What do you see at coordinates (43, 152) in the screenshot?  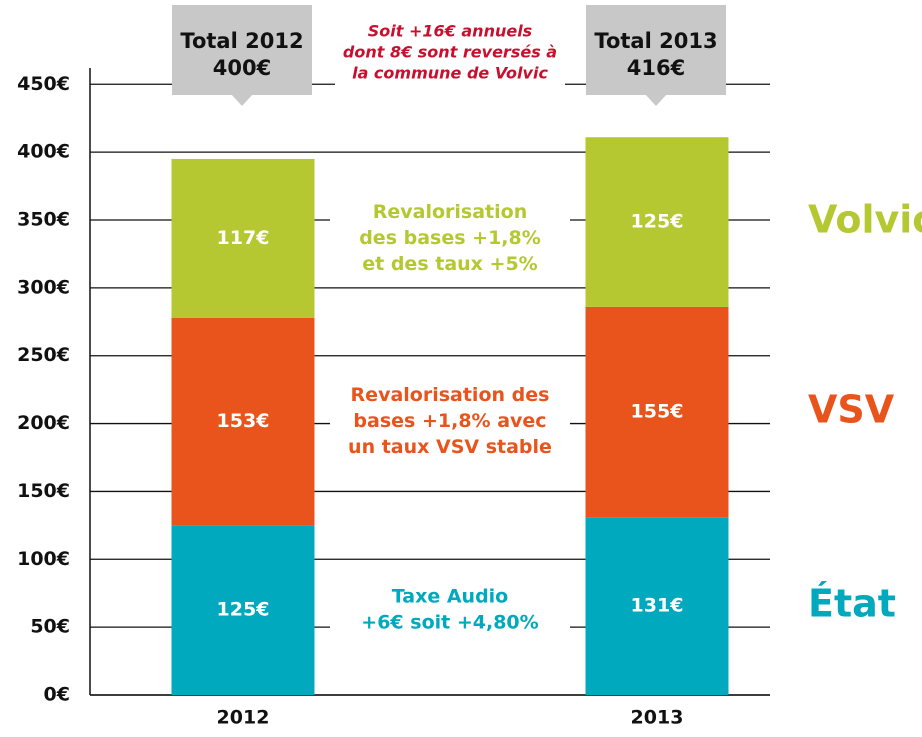 I see `y-tick-label: 400€` at bounding box center [43, 152].